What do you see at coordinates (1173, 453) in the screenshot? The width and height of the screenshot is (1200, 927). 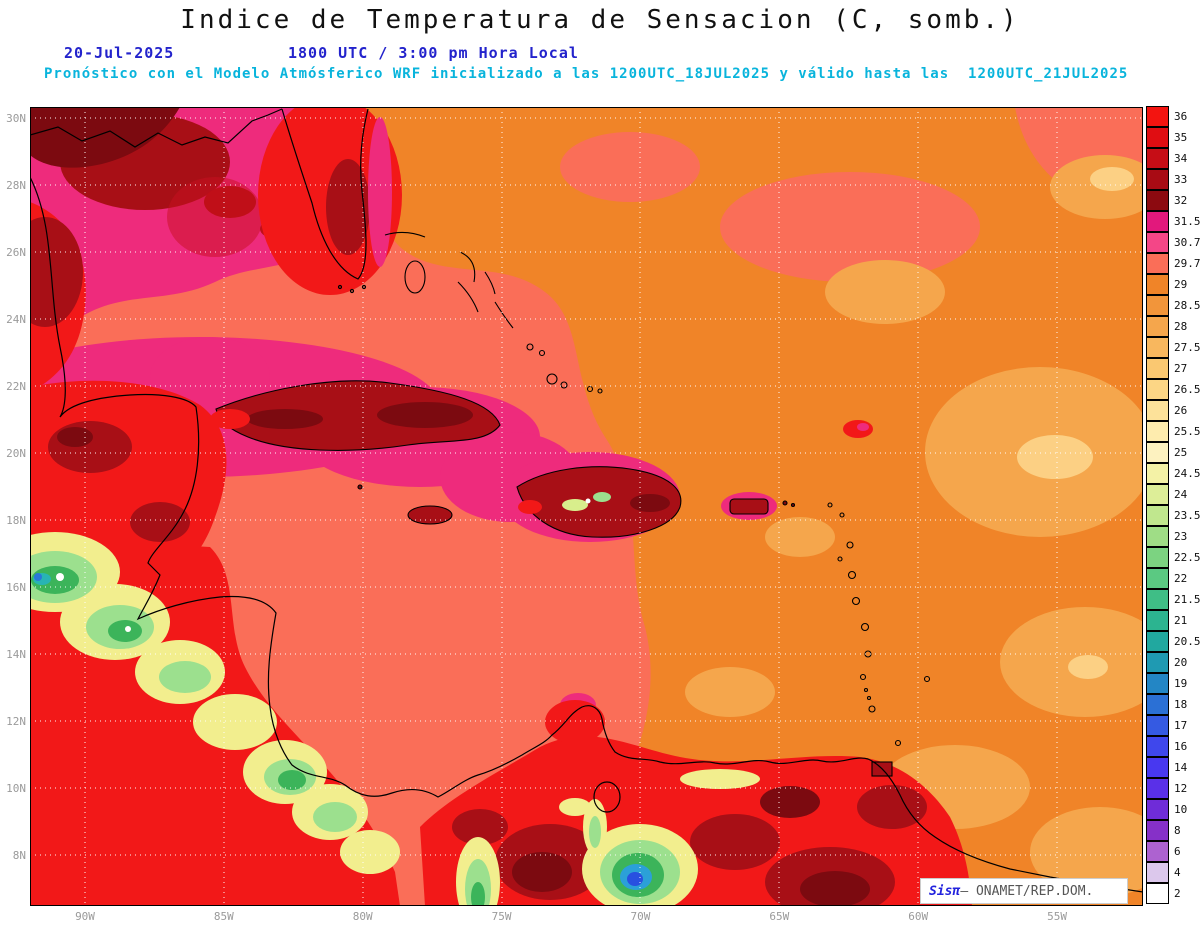 I see `legend-entry-25: 25` at bounding box center [1173, 453].